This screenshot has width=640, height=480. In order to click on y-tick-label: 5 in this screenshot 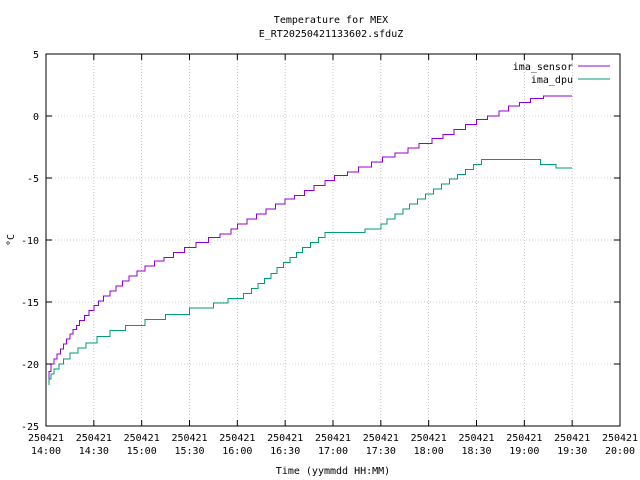, I will do `click(36, 55)`.